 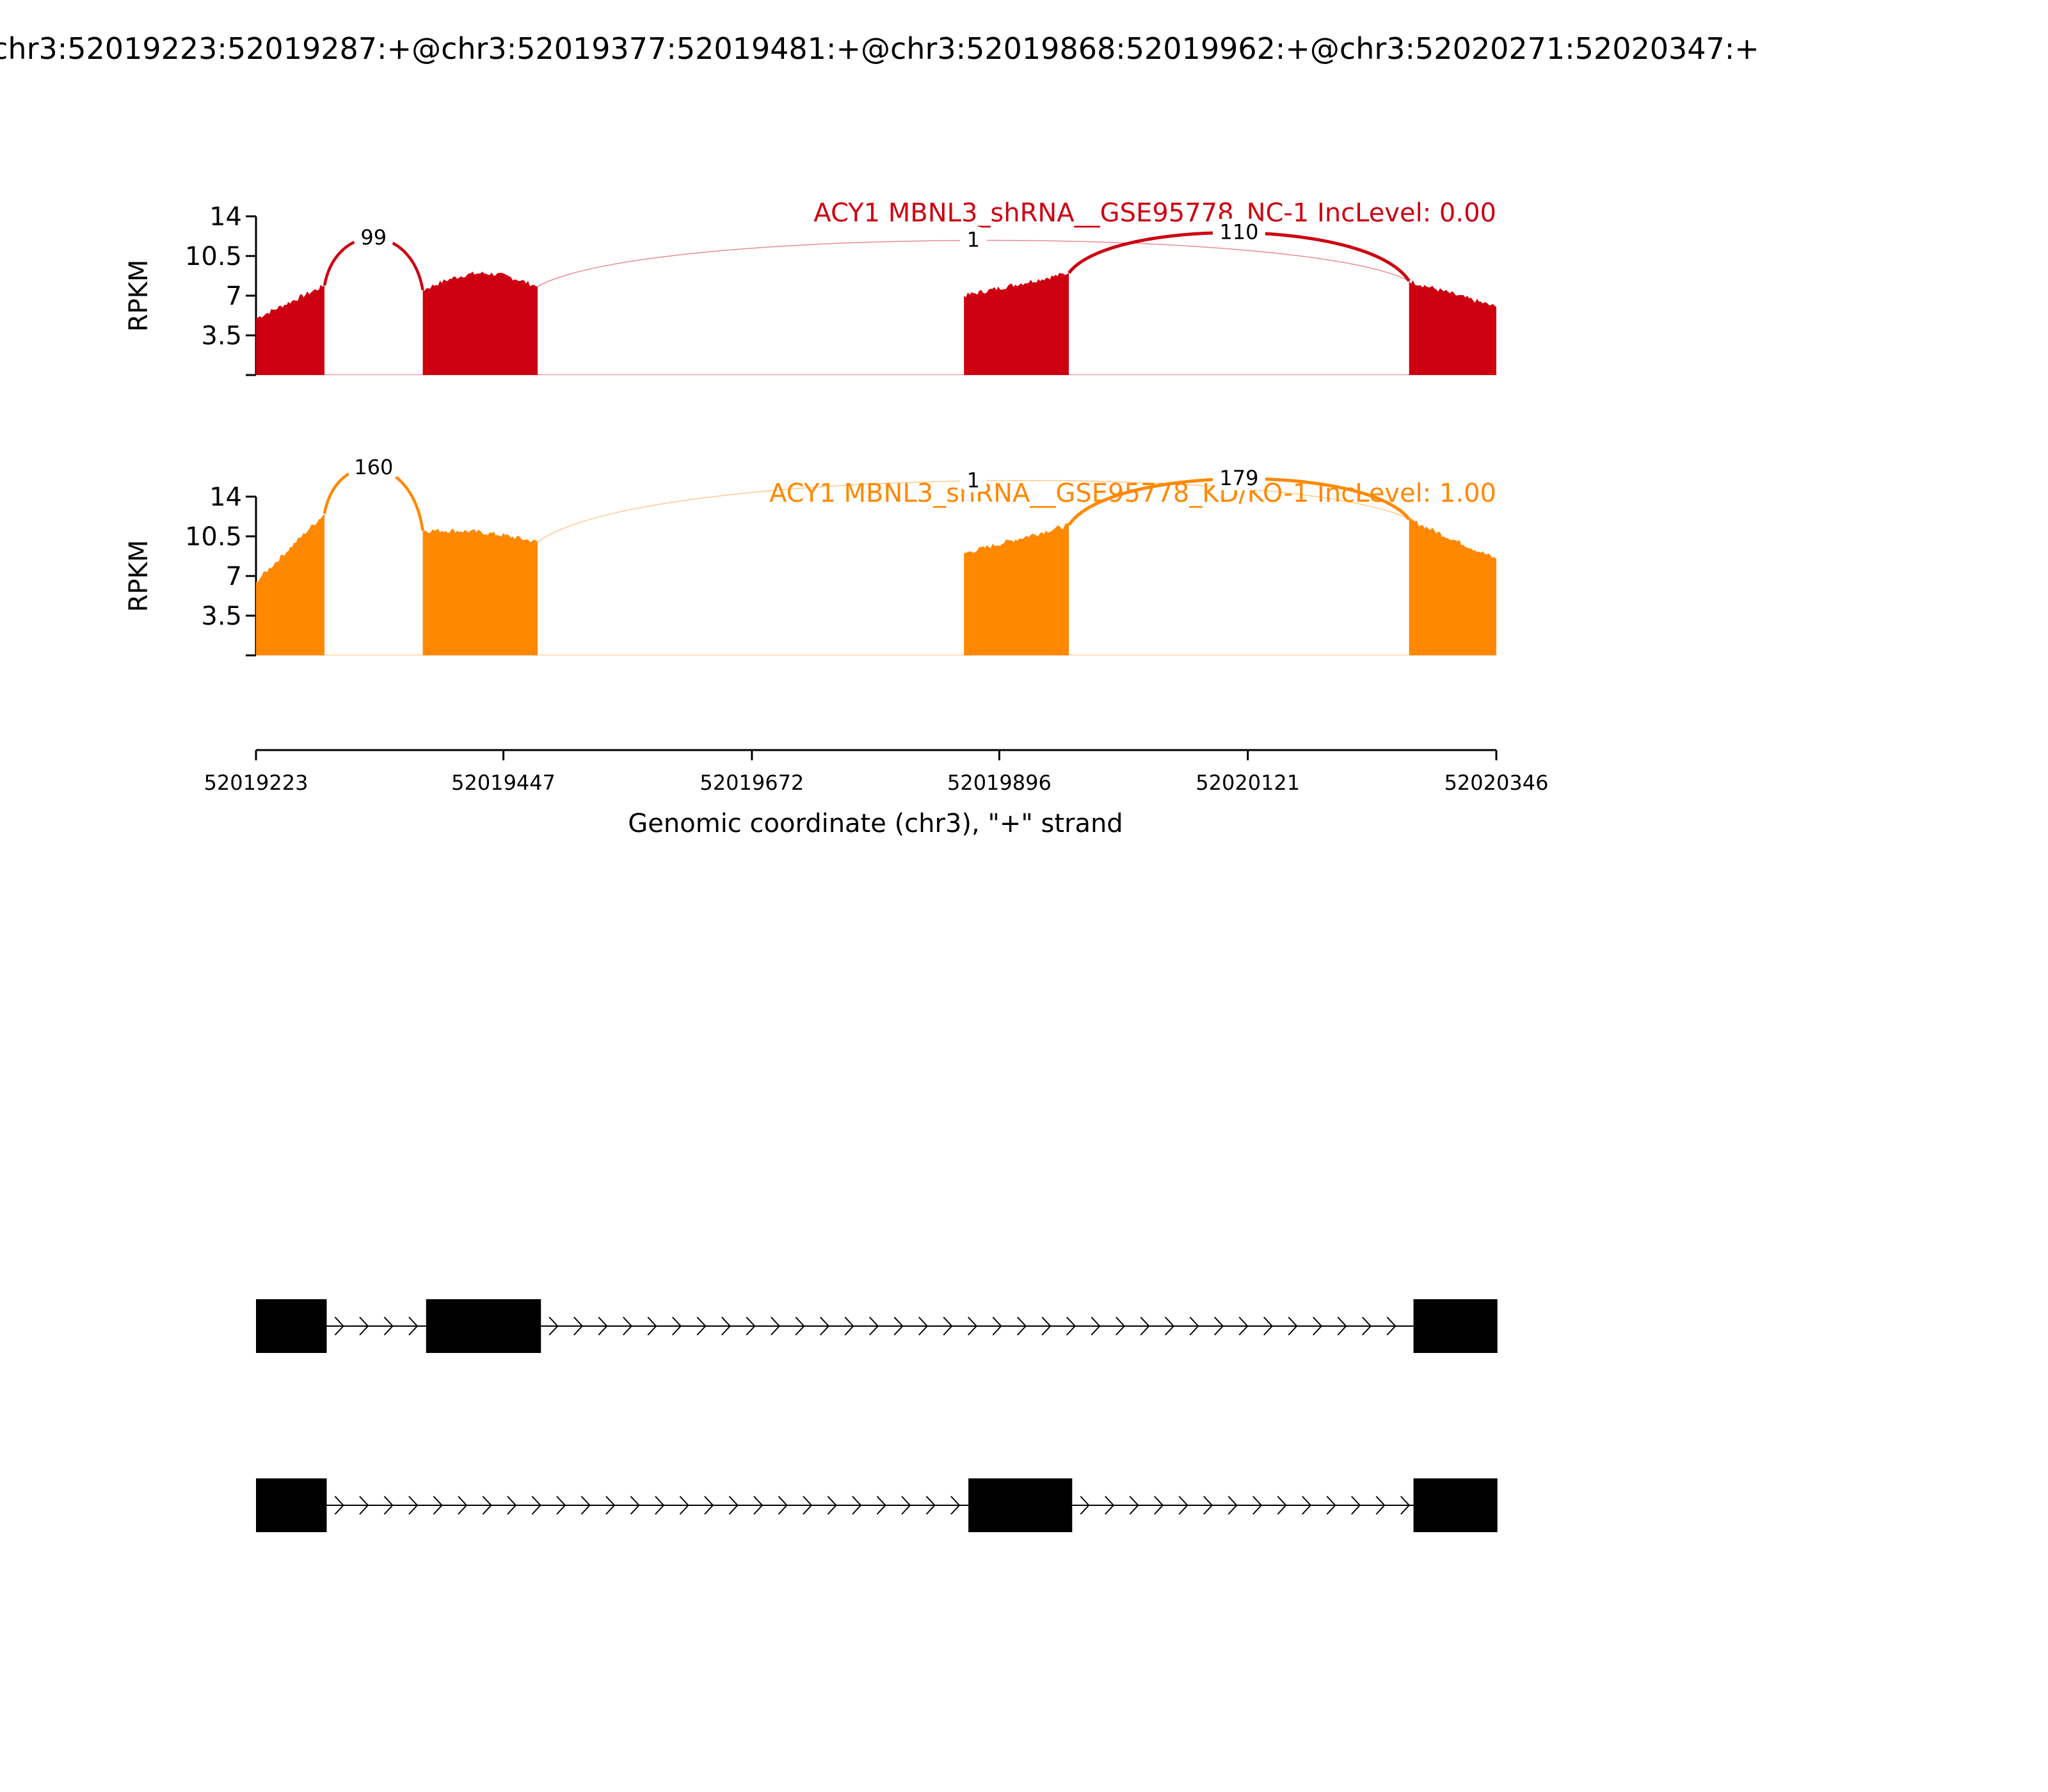 What do you see at coordinates (752, 783) in the screenshot?
I see `x-tick-label: 52019672` at bounding box center [752, 783].